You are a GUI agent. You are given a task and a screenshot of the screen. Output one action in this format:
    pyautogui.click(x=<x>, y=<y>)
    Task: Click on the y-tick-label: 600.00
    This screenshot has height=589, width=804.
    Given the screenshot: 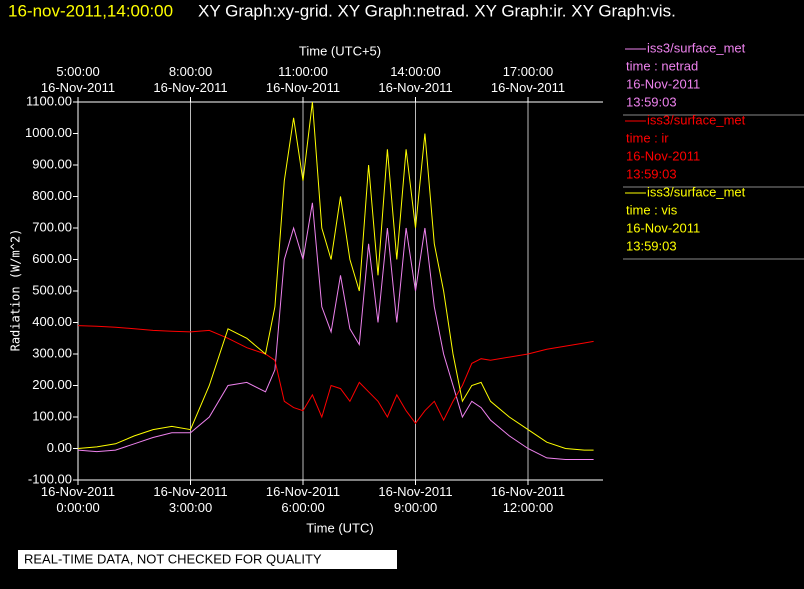 What is the action you would take?
    pyautogui.click(x=52, y=258)
    